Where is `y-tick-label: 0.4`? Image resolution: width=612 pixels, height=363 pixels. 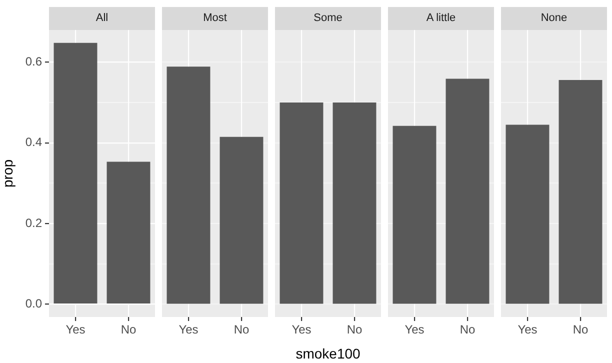
y-tick-label: 0.4 is located at coordinates (33, 142).